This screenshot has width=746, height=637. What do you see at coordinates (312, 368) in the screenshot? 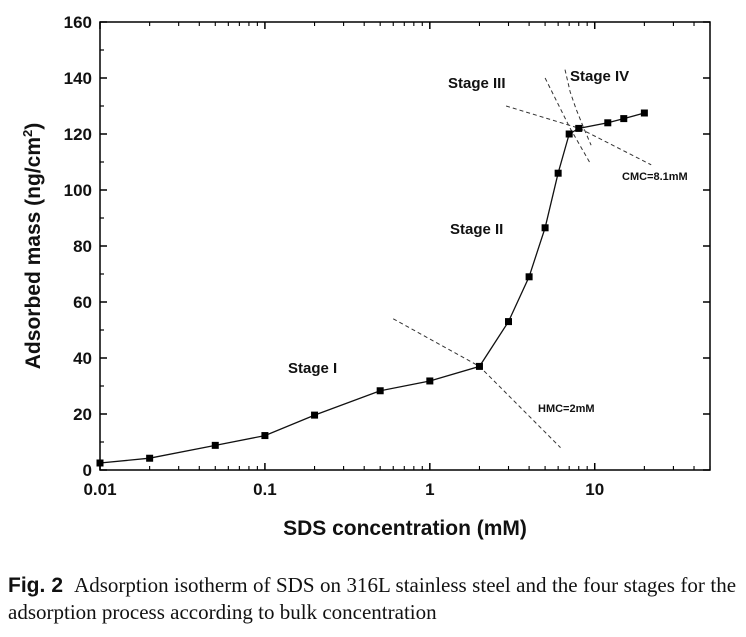
I see `stage-i-label: Stage I` at bounding box center [312, 368].